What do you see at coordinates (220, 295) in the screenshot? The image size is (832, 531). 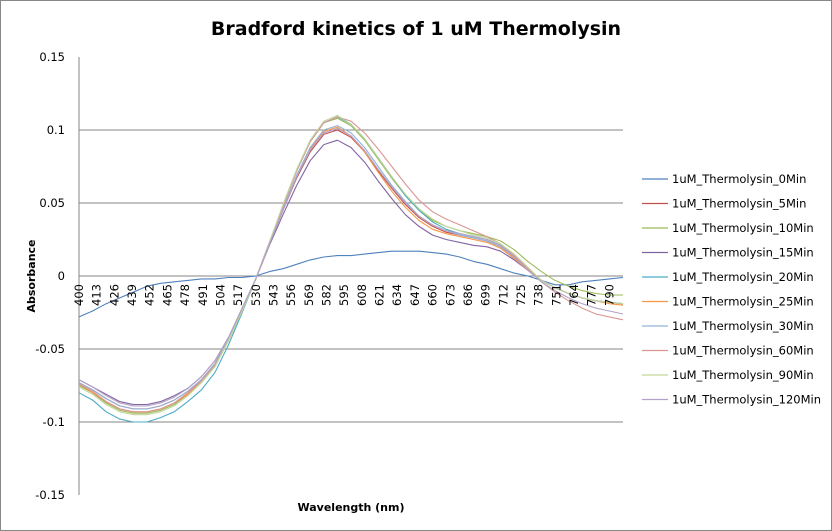 I see `x-tick-label: 504` at bounding box center [220, 295].